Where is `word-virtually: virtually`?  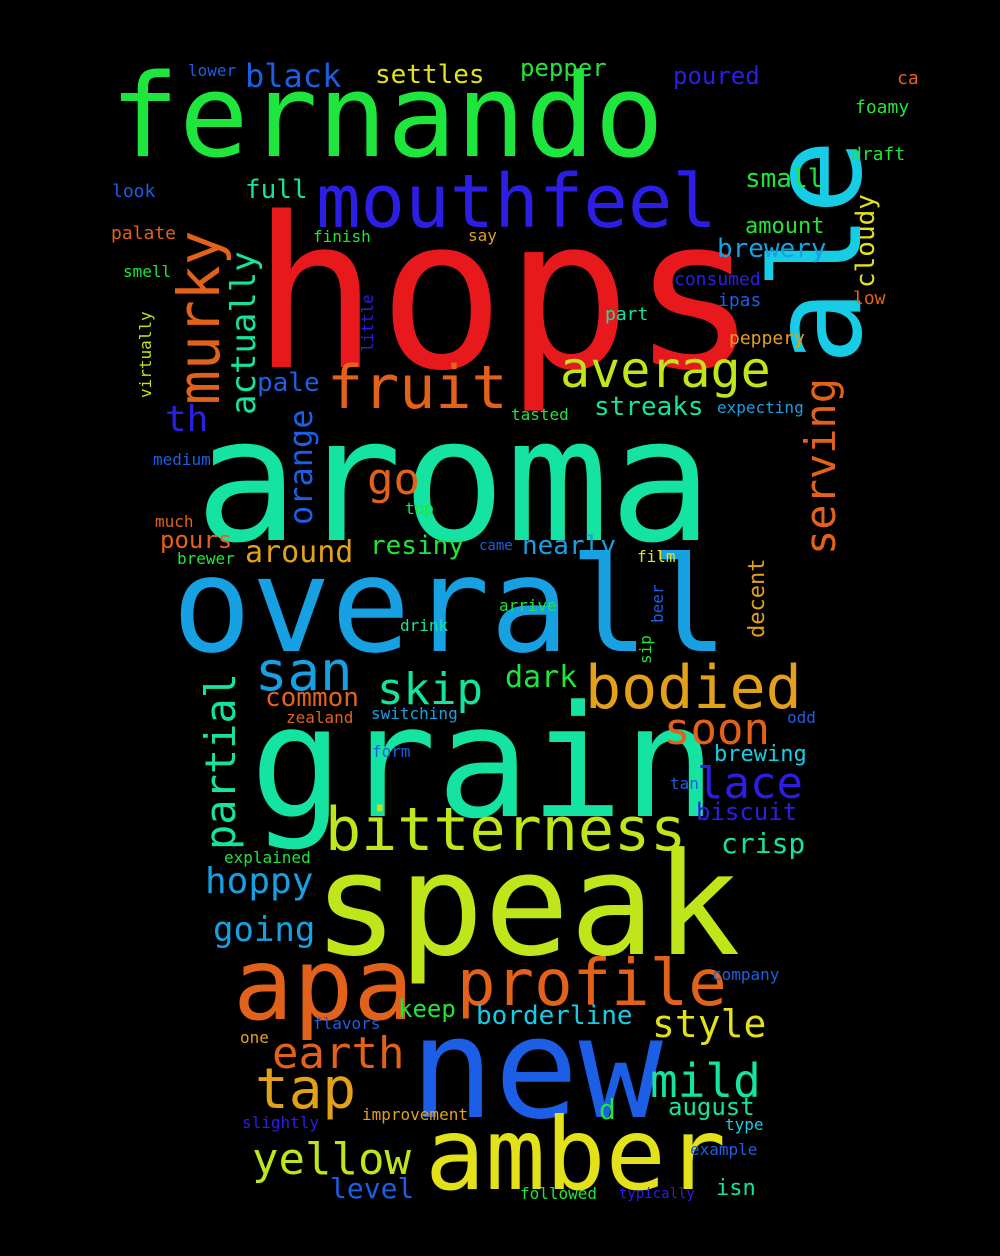 word-virtually: virtually is located at coordinates (145, 354).